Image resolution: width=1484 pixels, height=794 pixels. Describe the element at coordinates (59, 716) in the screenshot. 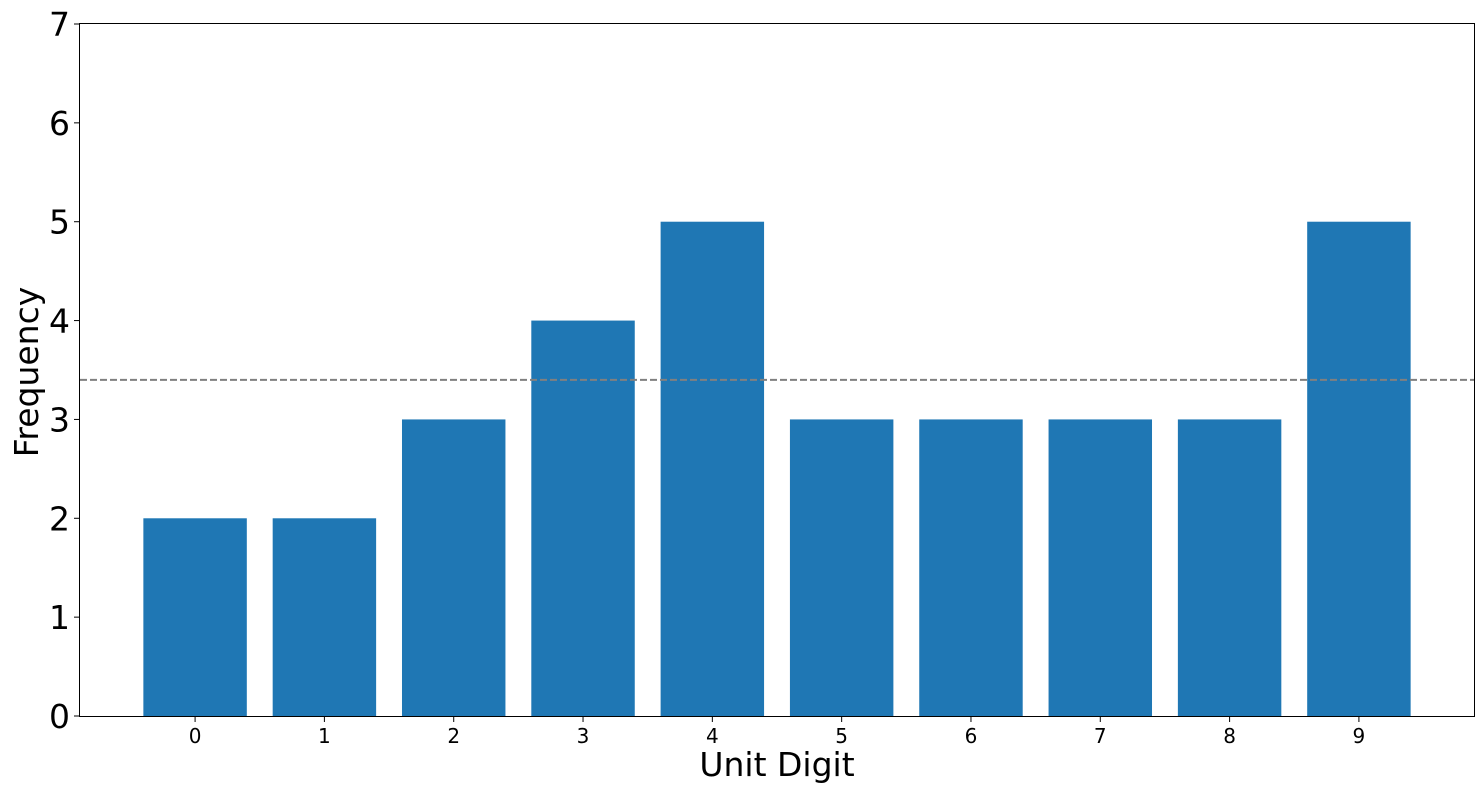

I see `y-tick-label-0: 0` at that location.